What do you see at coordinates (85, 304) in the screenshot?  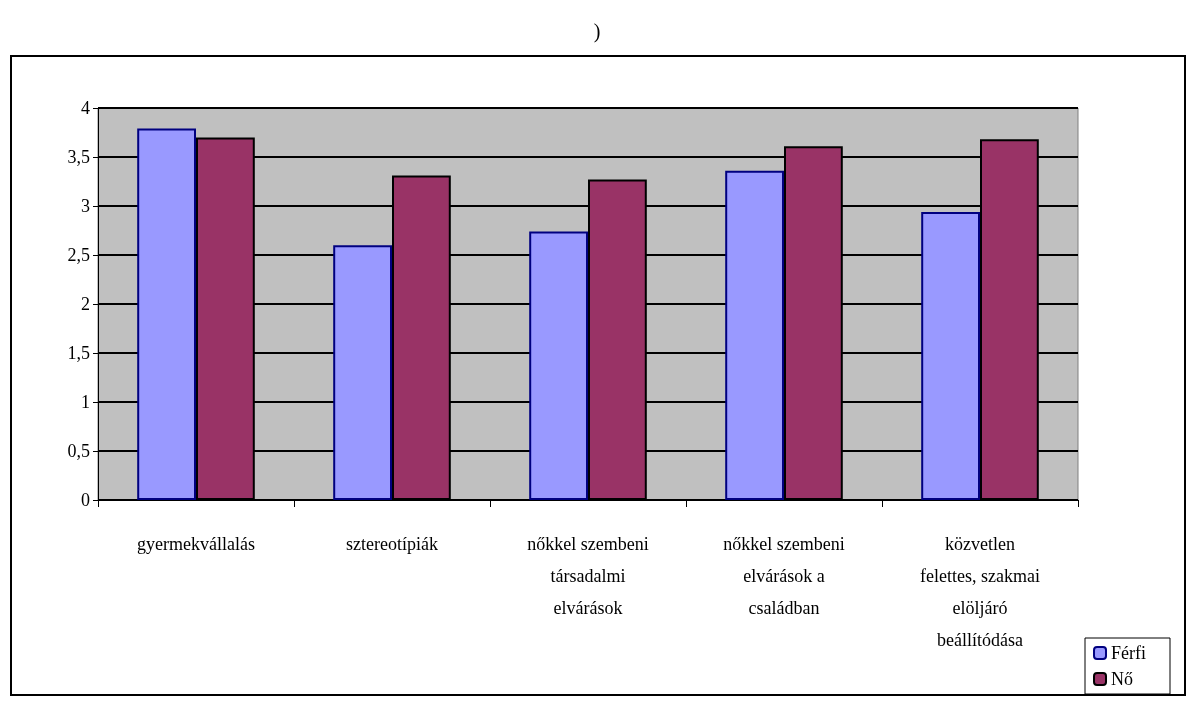 I see `y-tick-label: 2` at bounding box center [85, 304].